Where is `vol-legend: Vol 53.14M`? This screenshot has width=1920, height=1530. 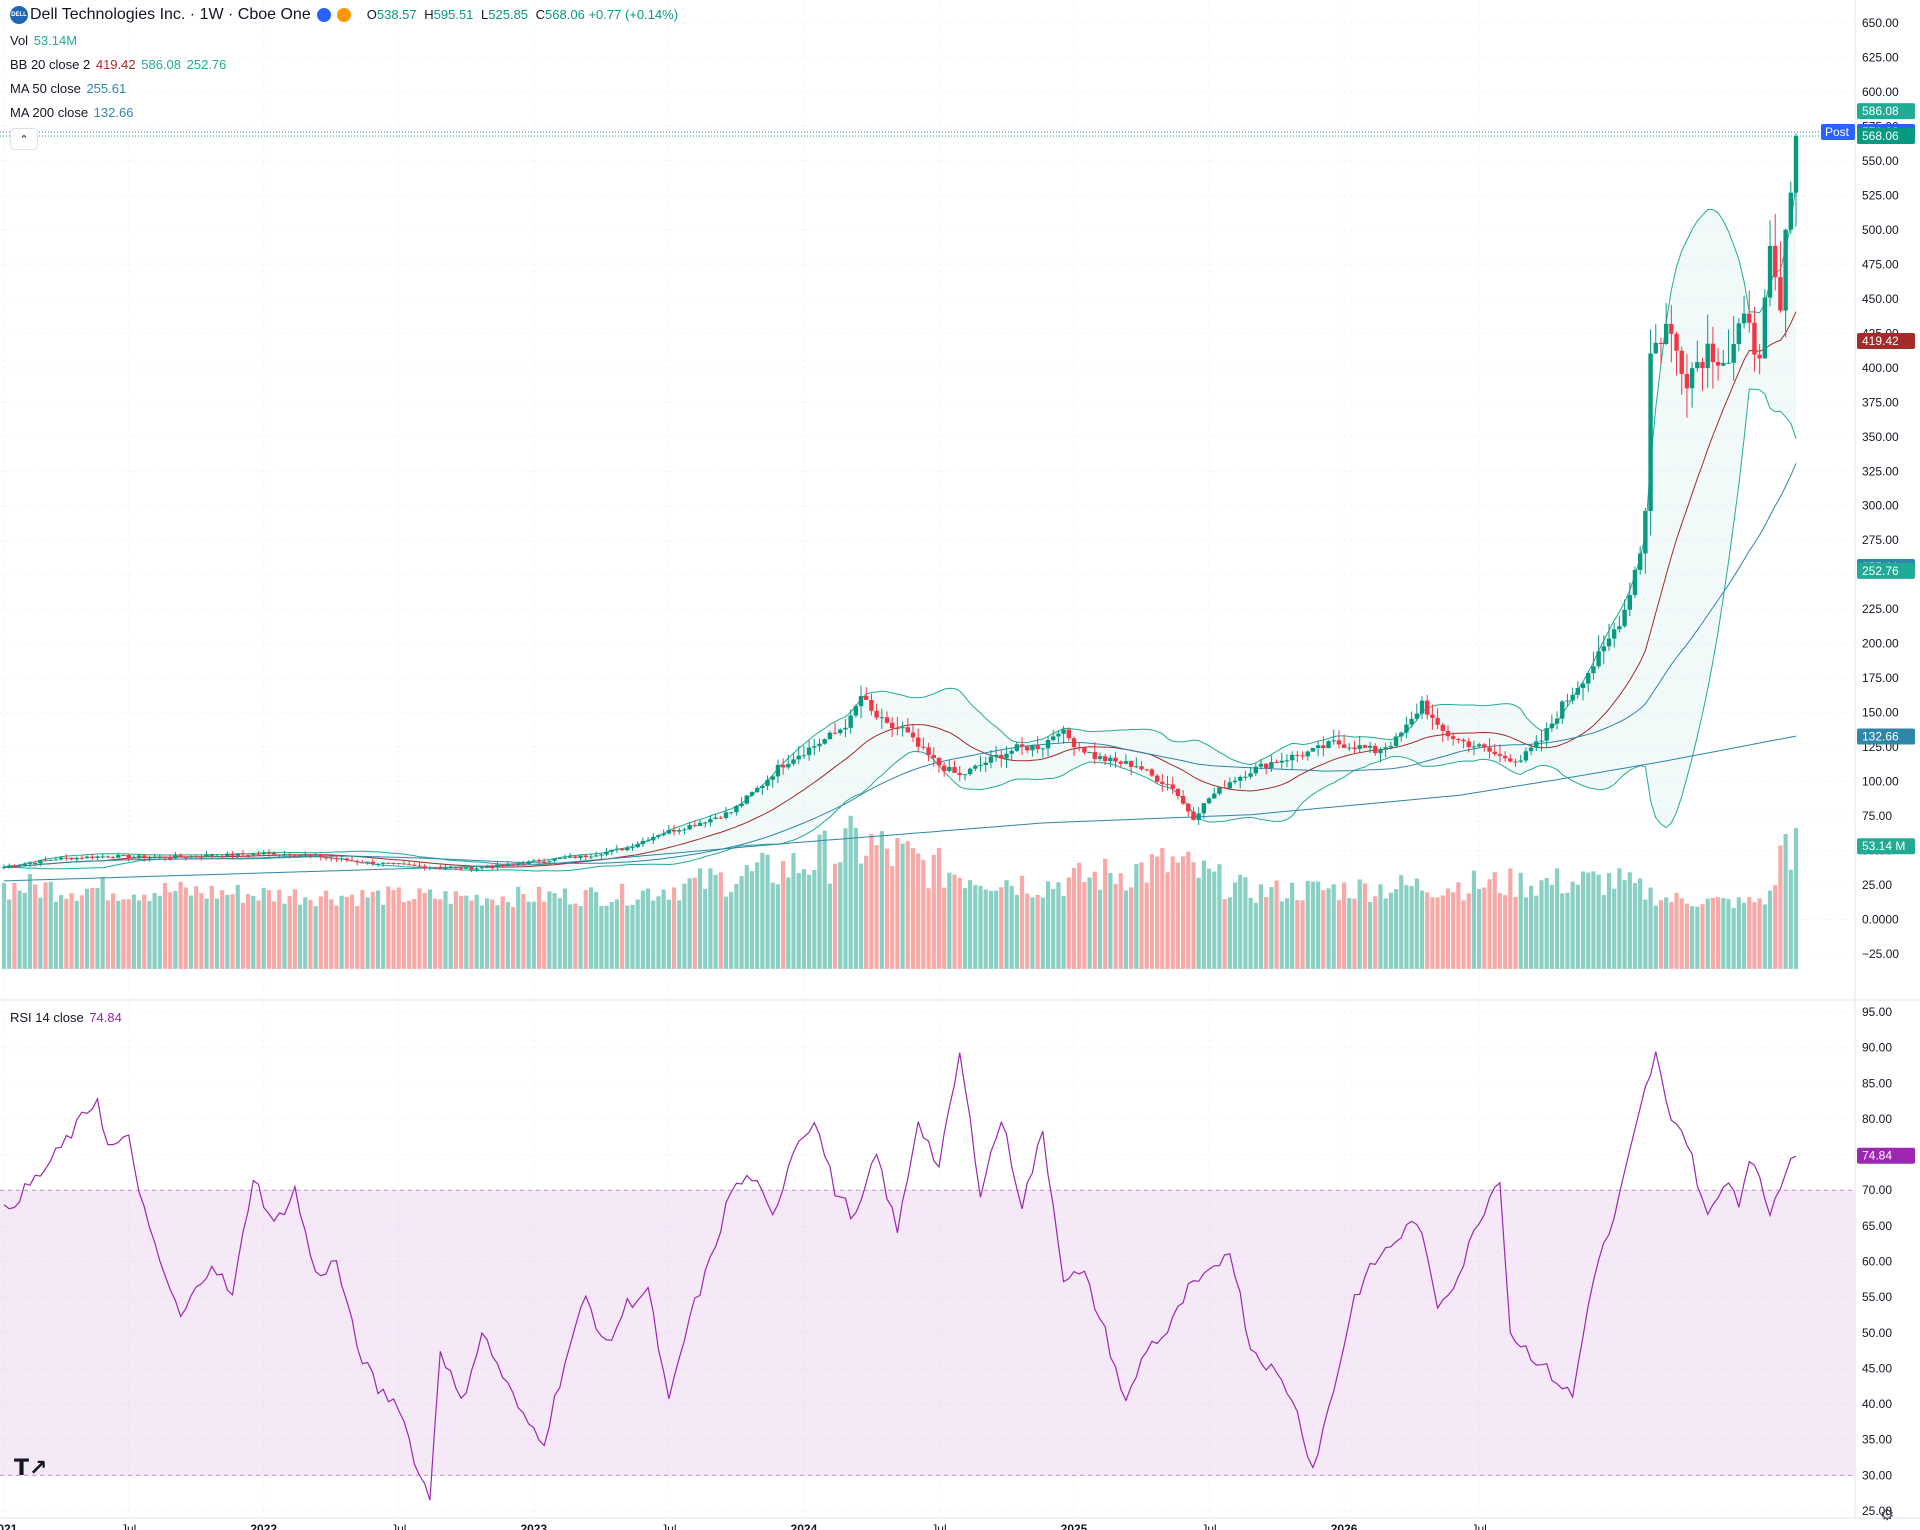 vol-legend: Vol 53.14M is located at coordinates (44, 40).